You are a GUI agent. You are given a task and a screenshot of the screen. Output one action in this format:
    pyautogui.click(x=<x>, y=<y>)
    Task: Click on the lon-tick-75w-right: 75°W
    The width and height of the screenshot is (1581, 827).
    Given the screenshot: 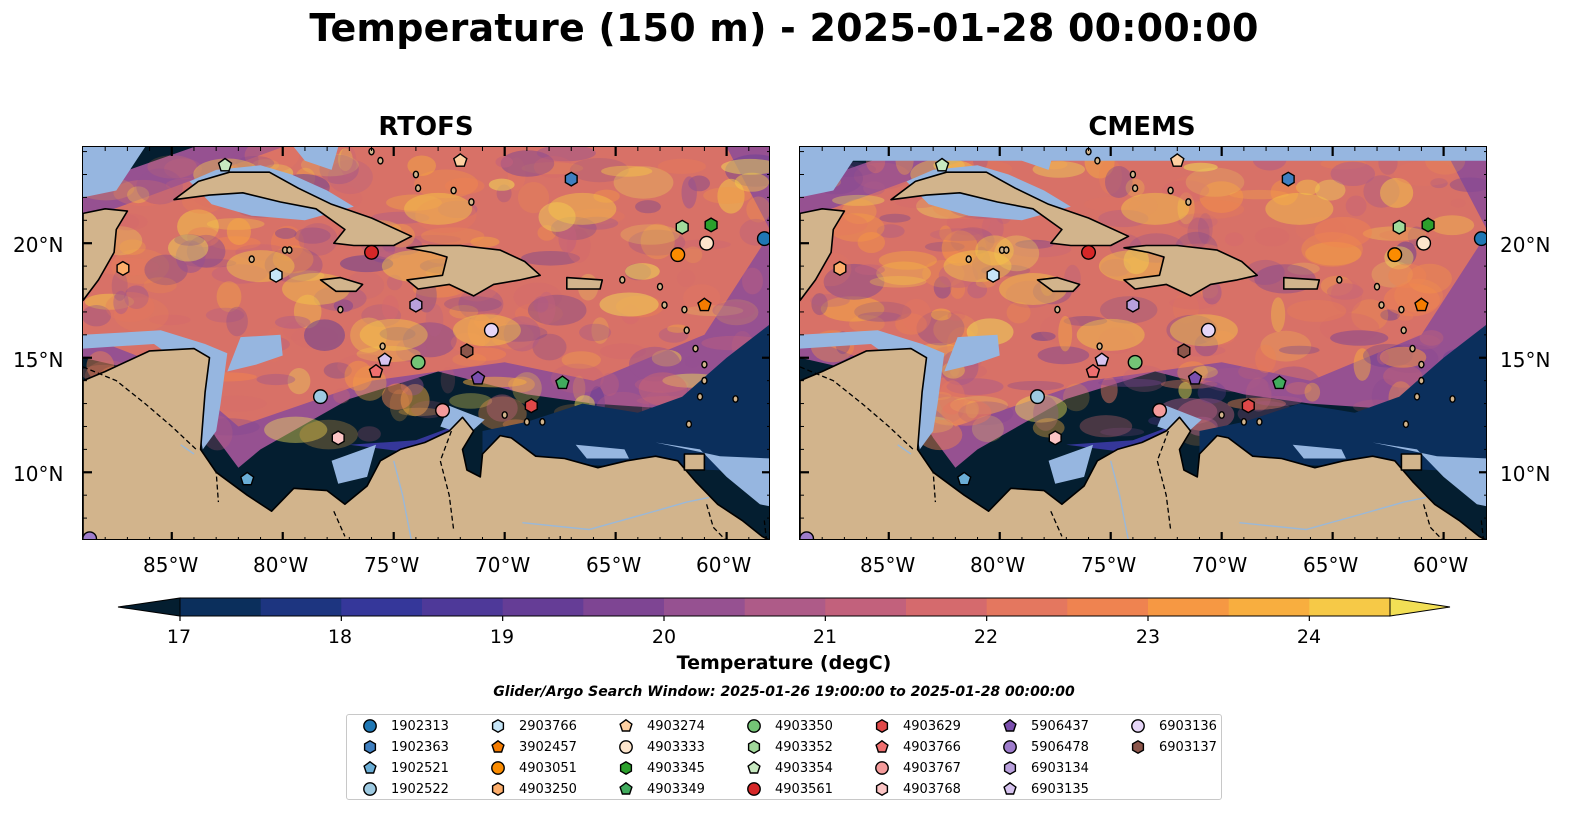 What is the action you would take?
    pyautogui.click(x=1109, y=565)
    